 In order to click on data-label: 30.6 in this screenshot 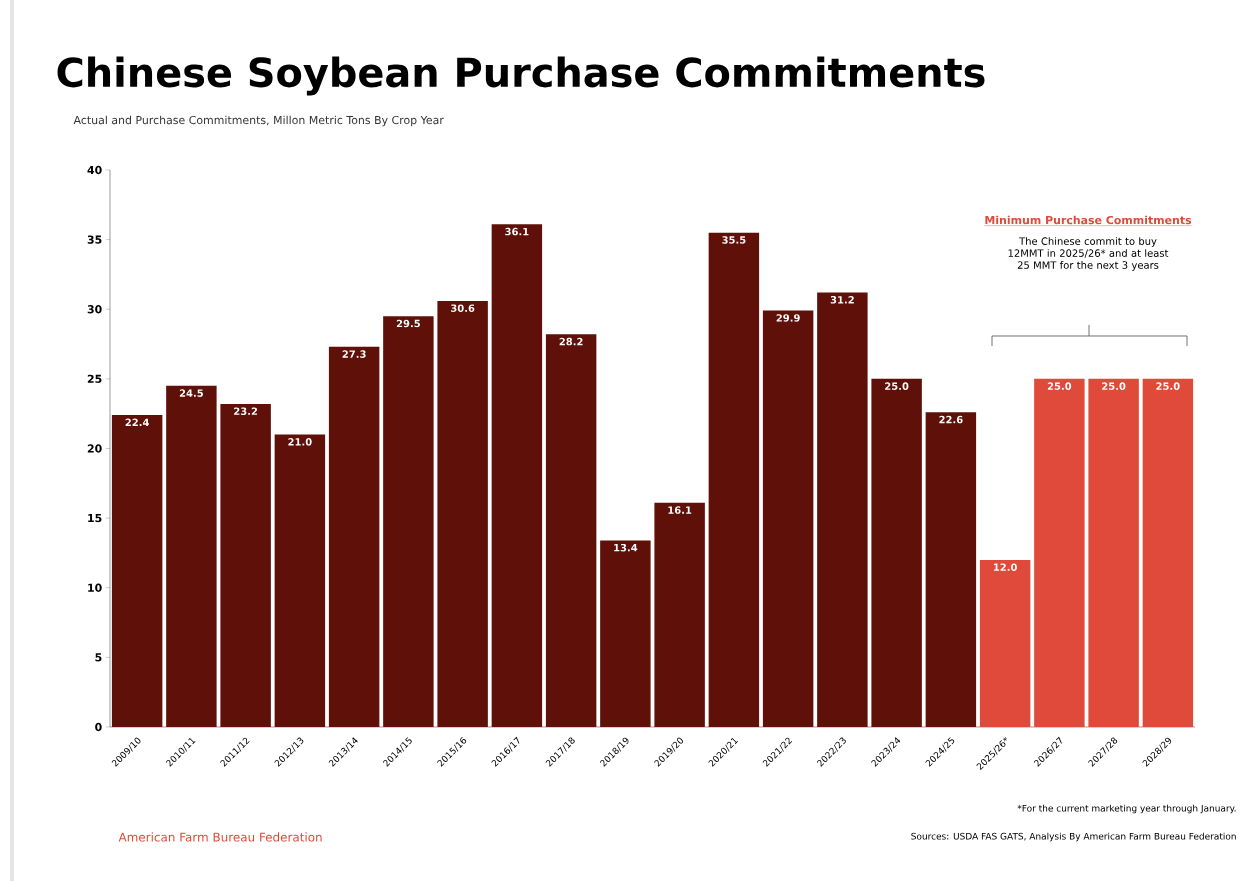, I will do `click(463, 308)`.